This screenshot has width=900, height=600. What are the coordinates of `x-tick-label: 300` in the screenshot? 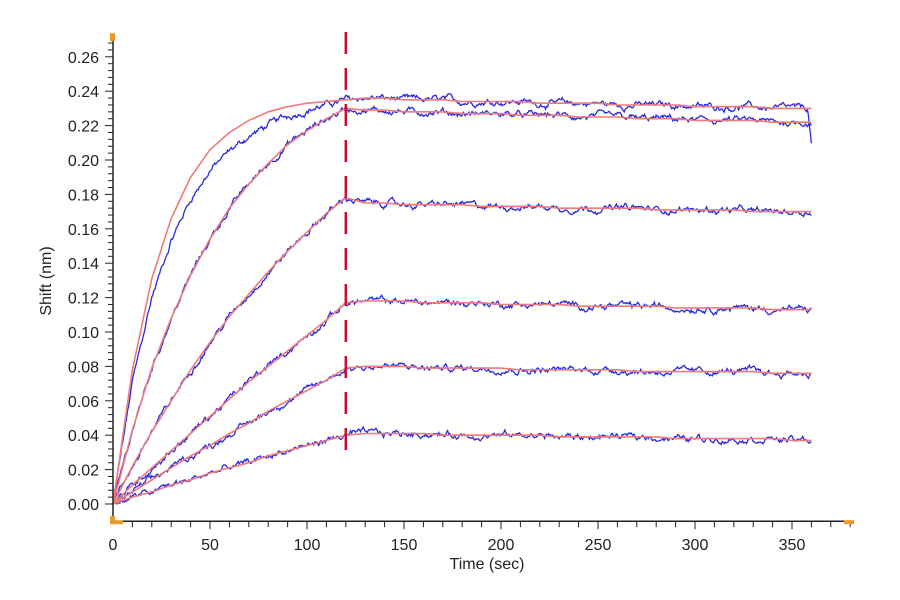 It's located at (695, 545).